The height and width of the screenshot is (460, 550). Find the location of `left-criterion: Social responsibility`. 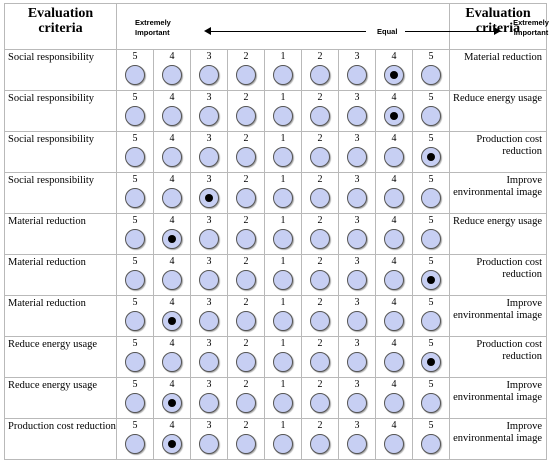

left-criterion: Social responsibility is located at coordinates (60, 70).